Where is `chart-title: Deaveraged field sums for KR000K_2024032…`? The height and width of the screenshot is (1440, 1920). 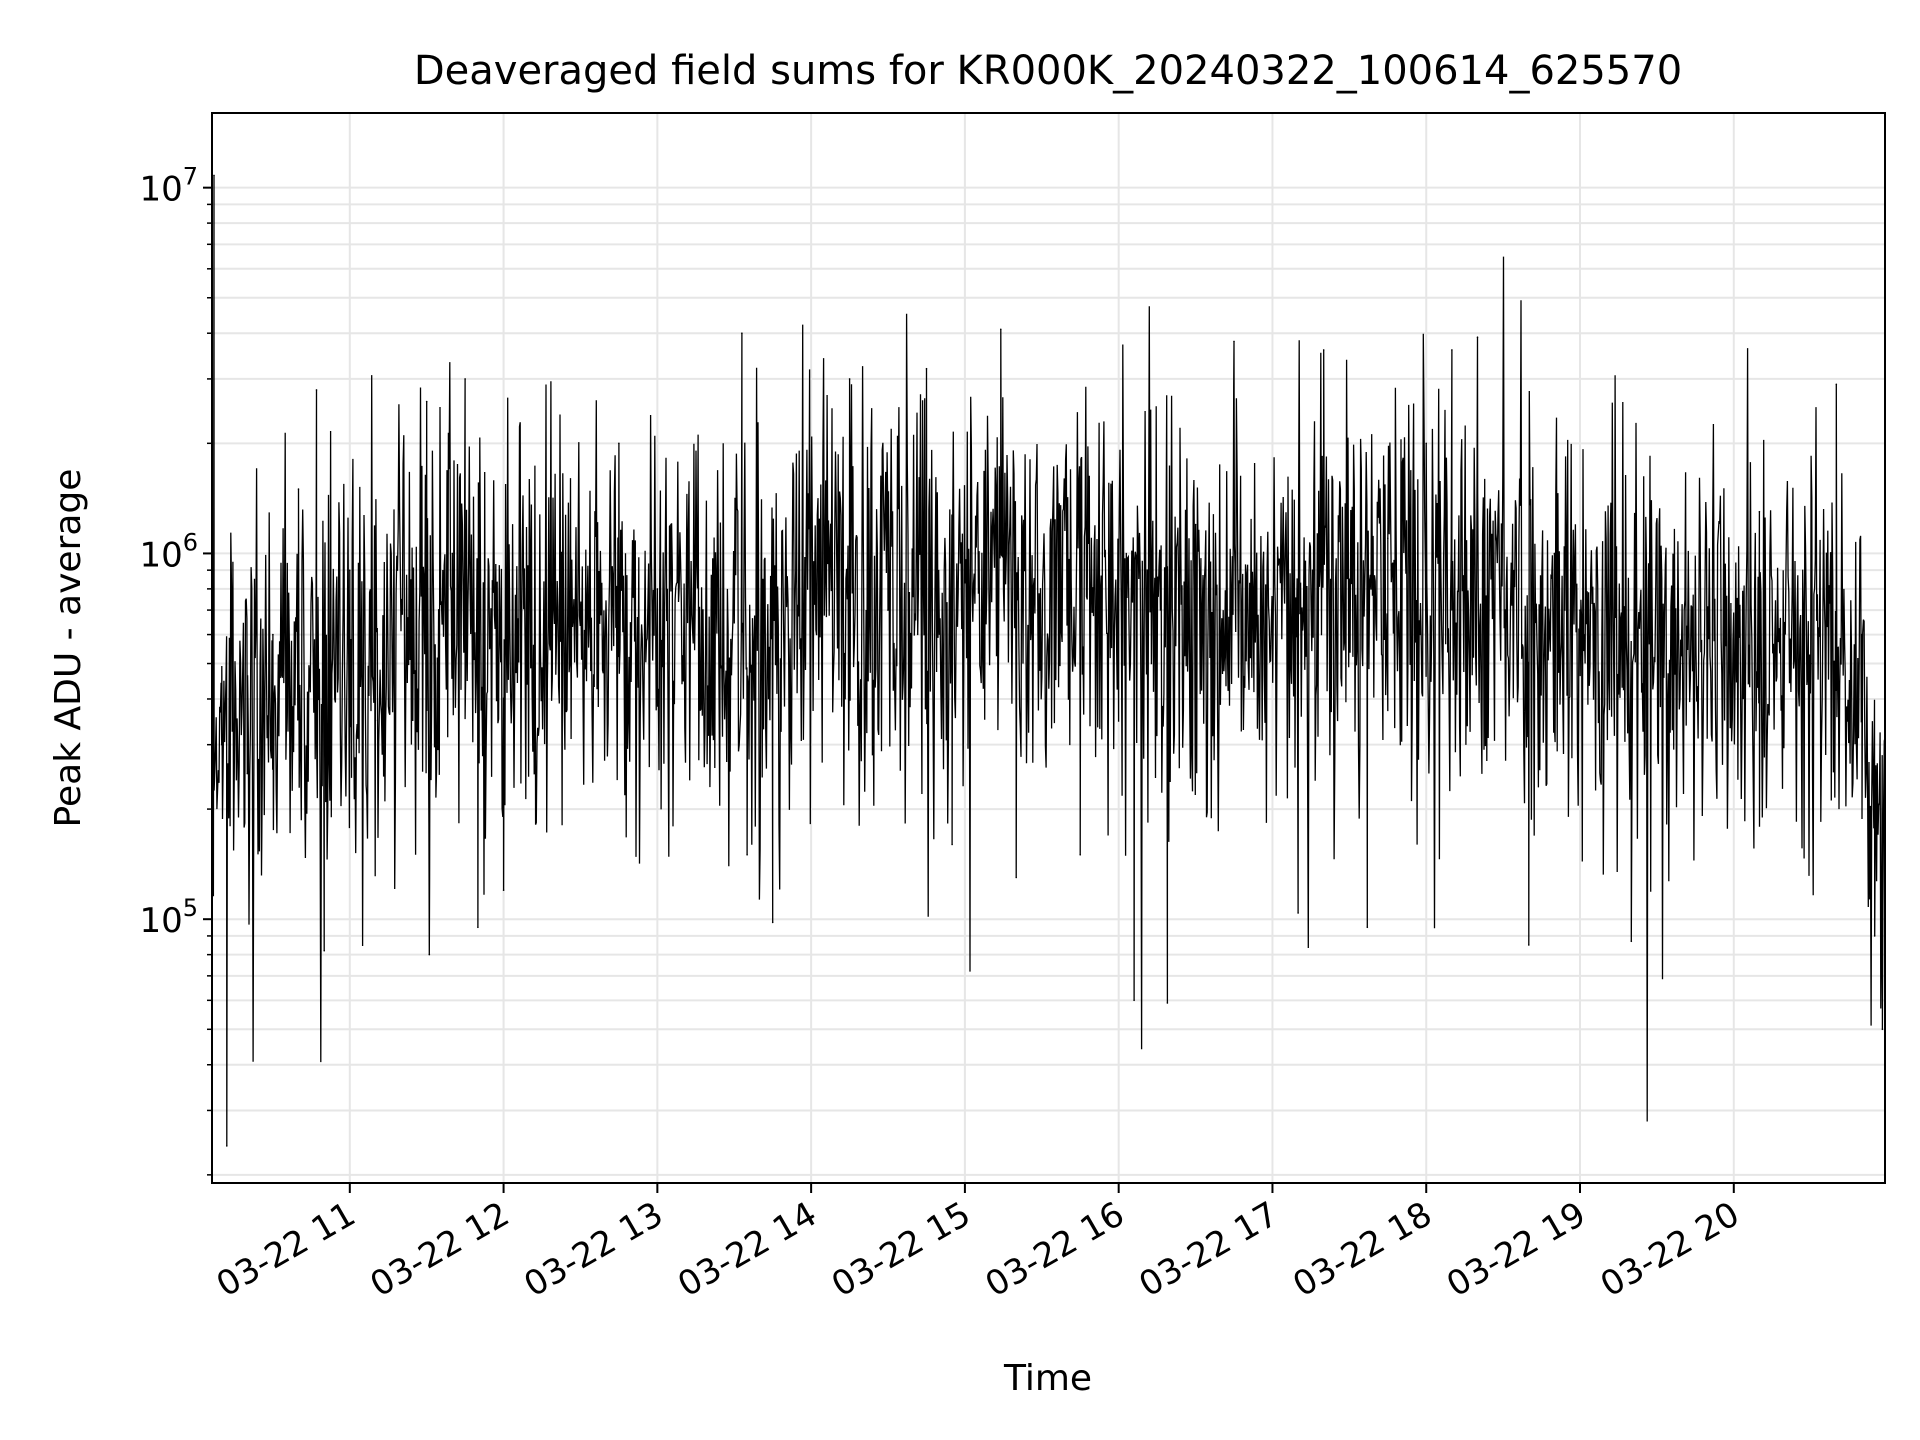 chart-title: Deaveraged field sums for KR000K_2024032… is located at coordinates (1048, 71).